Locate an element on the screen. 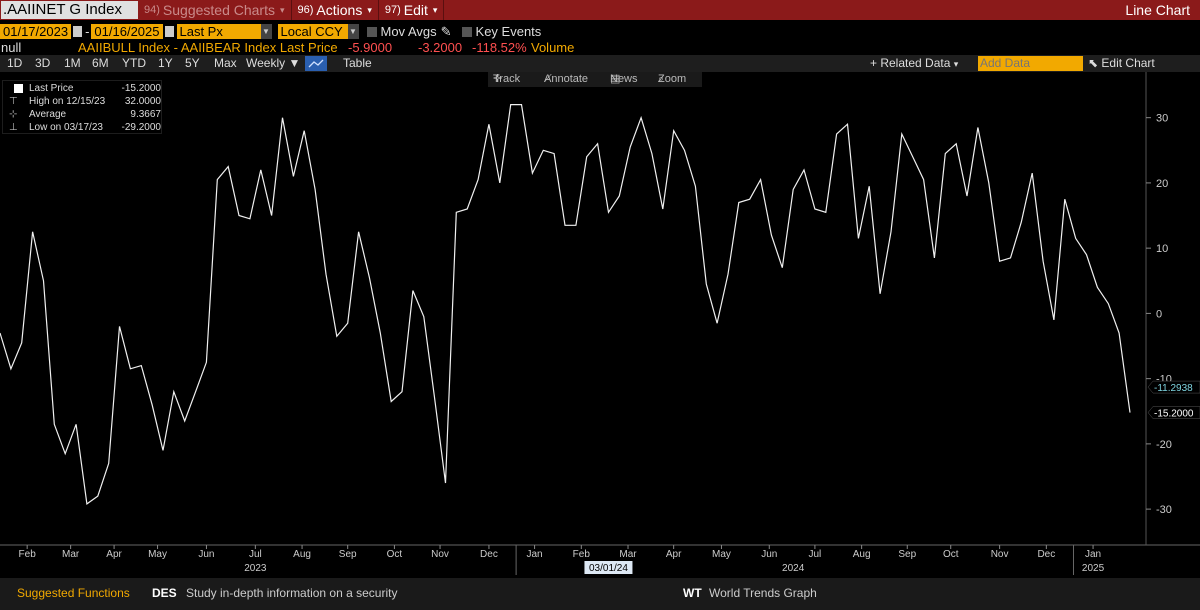  percent-change: -118.52% is located at coordinates (499, 47).